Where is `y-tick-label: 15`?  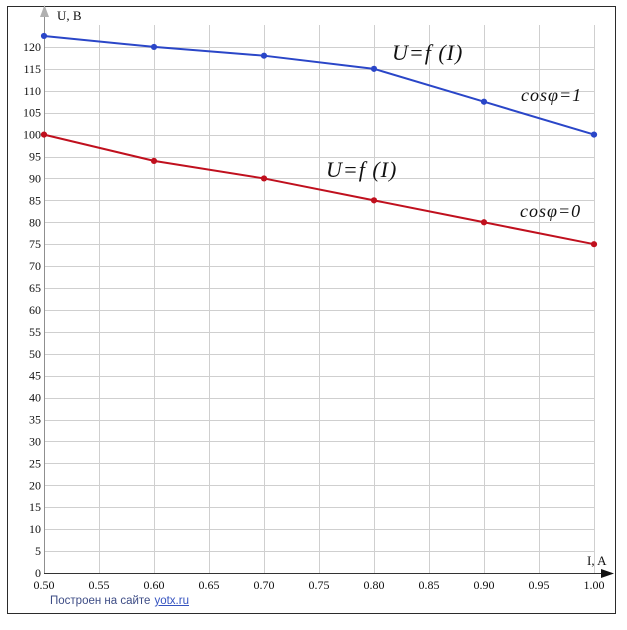
y-tick-label: 15 is located at coordinates (35, 507).